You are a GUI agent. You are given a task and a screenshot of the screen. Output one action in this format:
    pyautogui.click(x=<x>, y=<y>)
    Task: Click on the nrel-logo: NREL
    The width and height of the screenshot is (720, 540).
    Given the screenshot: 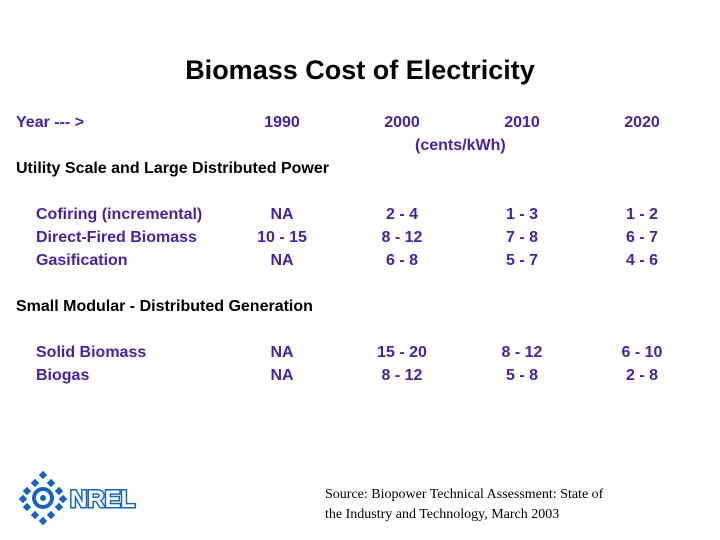 What is the action you would take?
    pyautogui.click(x=79, y=500)
    